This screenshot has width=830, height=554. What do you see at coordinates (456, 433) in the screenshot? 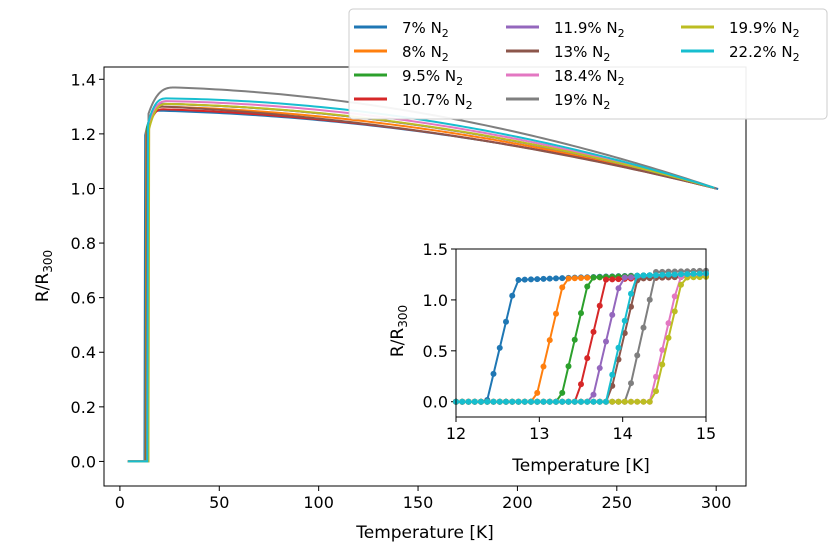
I see `x-tick-label: 12` at bounding box center [456, 433].